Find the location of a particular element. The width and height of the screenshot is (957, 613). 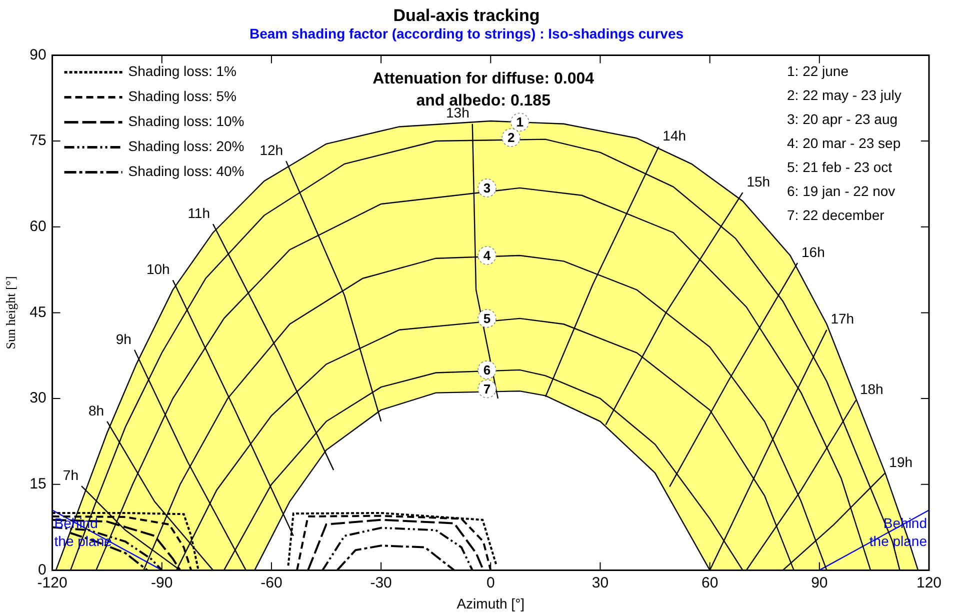

annotation: 10h is located at coordinates (158, 268).